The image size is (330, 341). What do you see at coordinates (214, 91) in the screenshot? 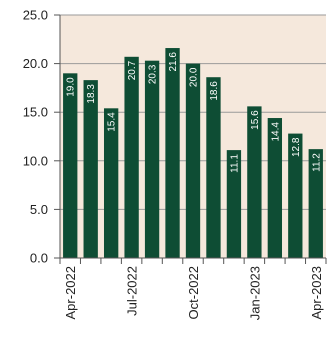
I see `bar-value-label: 18.6` at bounding box center [214, 91].